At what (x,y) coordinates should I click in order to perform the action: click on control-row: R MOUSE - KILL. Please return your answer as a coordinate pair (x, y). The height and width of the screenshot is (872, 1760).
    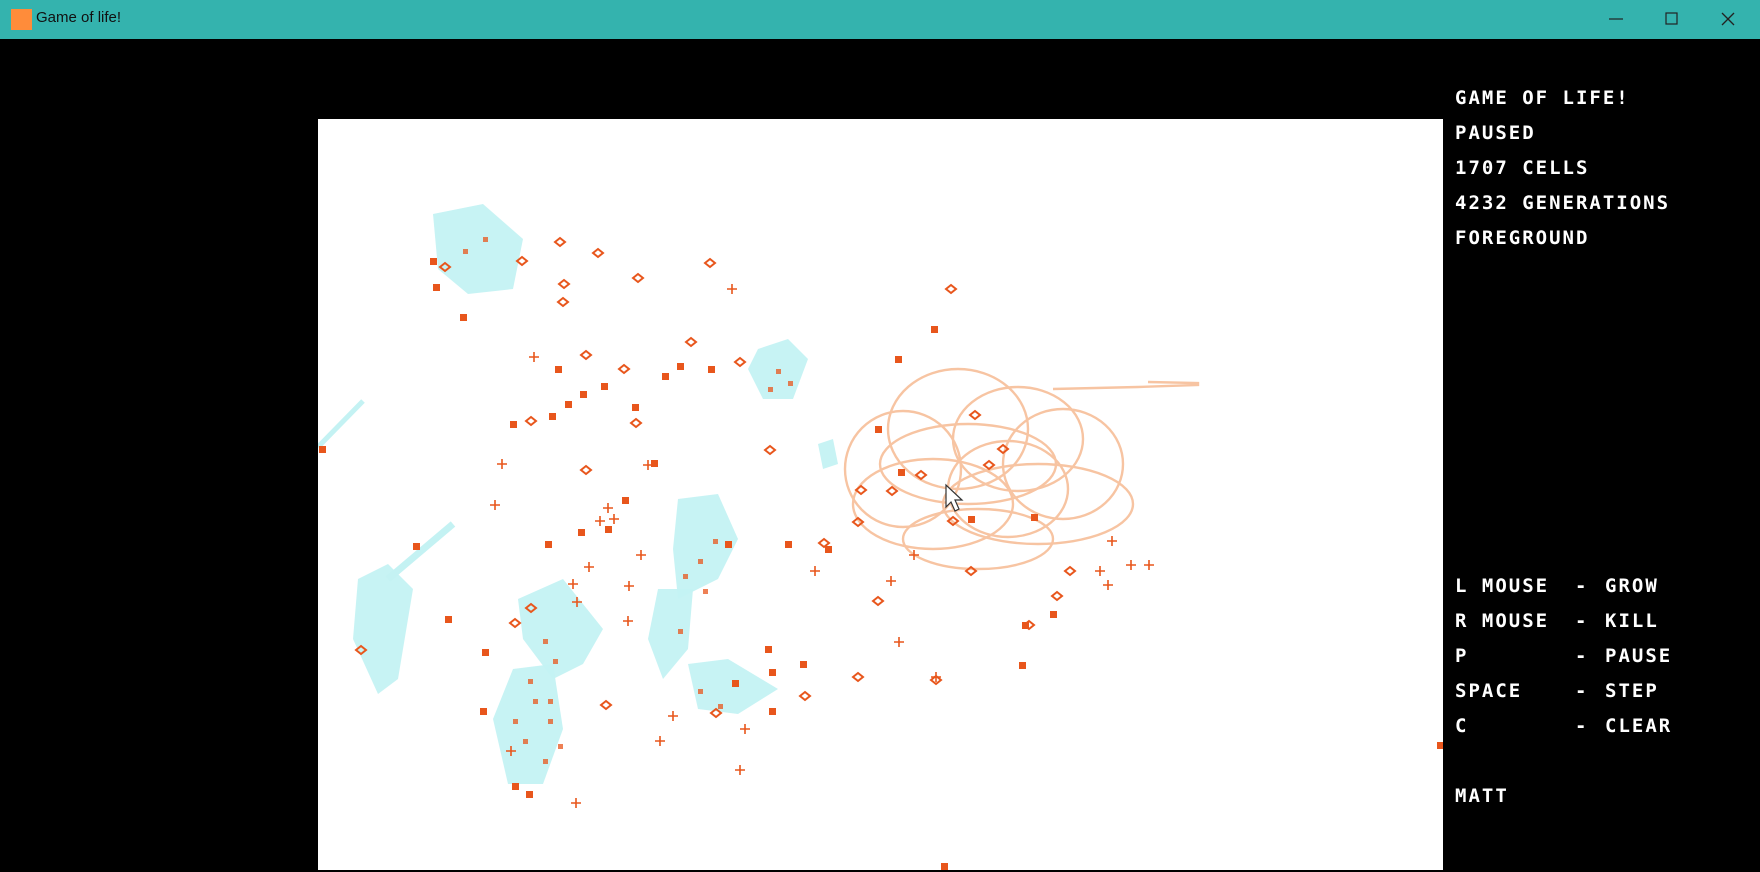
    Looking at the image, I should click on (1557, 621).